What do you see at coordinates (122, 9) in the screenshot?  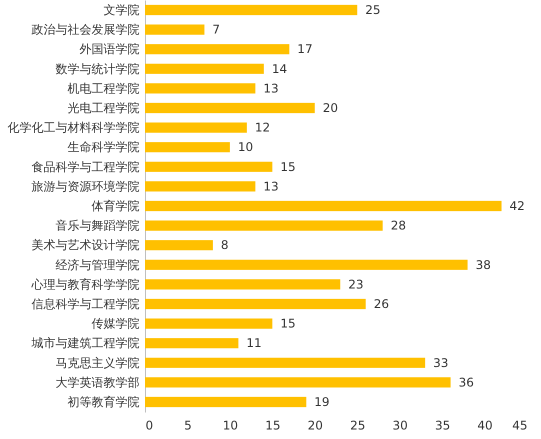 I see `y-tick-label: 文学院` at bounding box center [122, 9].